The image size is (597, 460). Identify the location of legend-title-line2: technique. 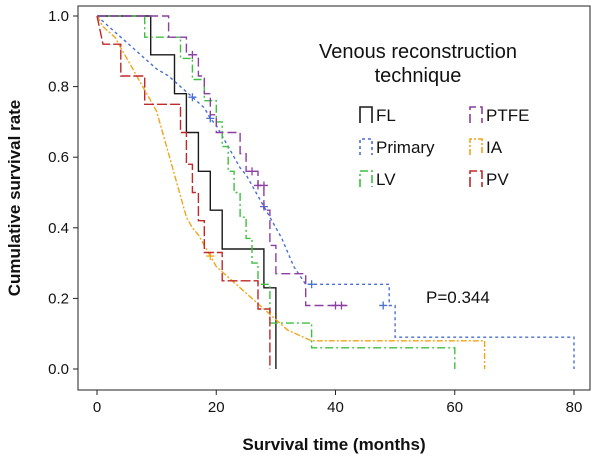
(418, 76).